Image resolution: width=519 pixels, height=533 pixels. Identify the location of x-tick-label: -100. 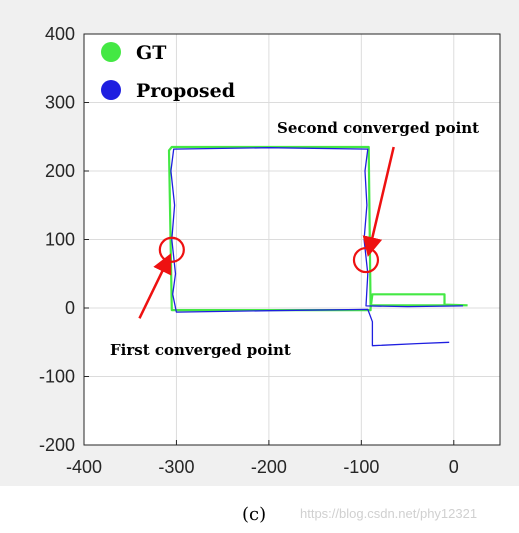
(361, 467).